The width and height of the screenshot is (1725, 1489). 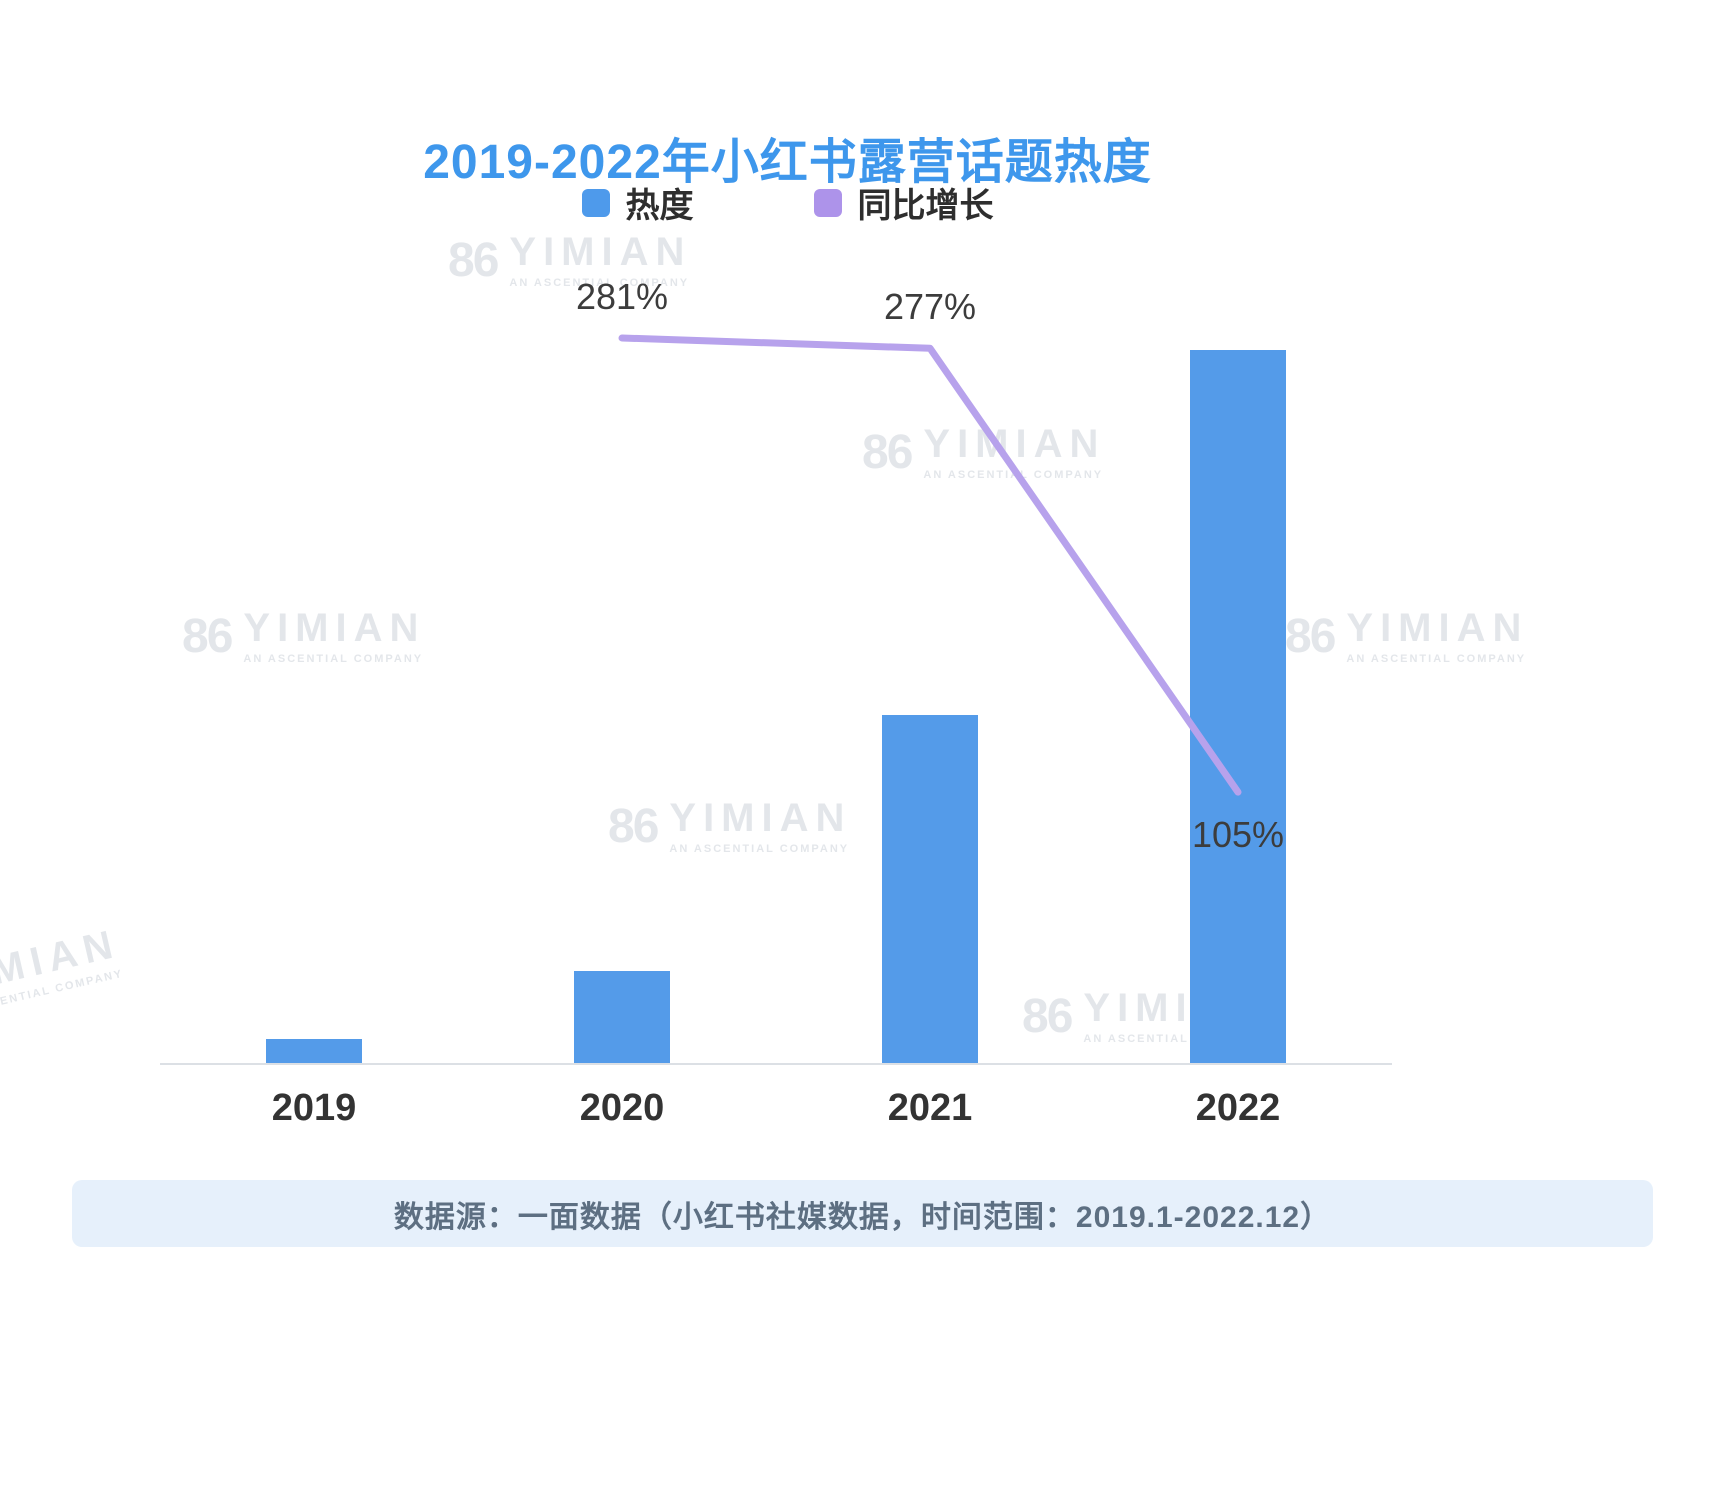 I want to click on growth-legend-swatch-icon, so click(x=827, y=202).